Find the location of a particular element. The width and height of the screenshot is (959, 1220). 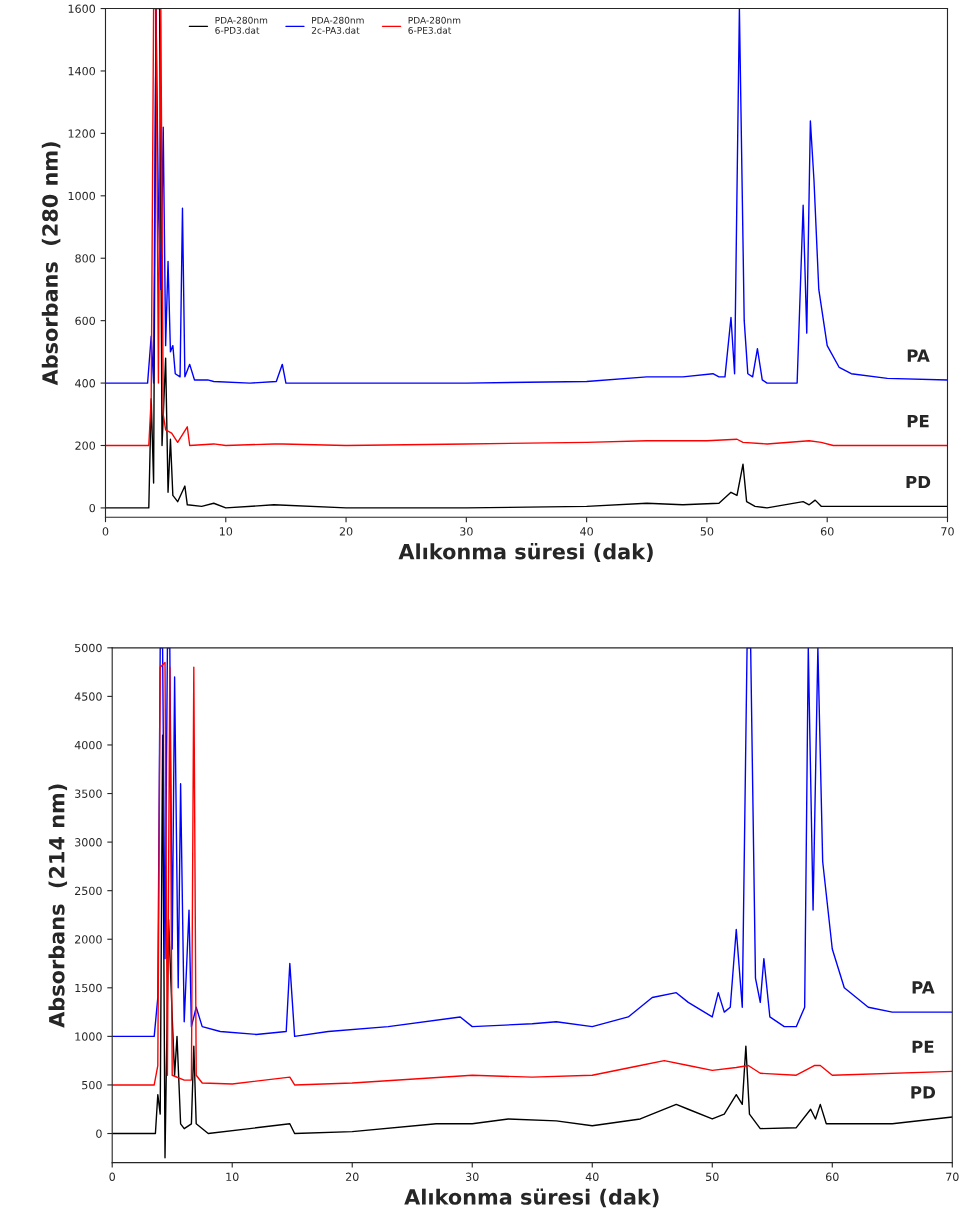

y-tick-label: 1500 is located at coordinates (88, 988).